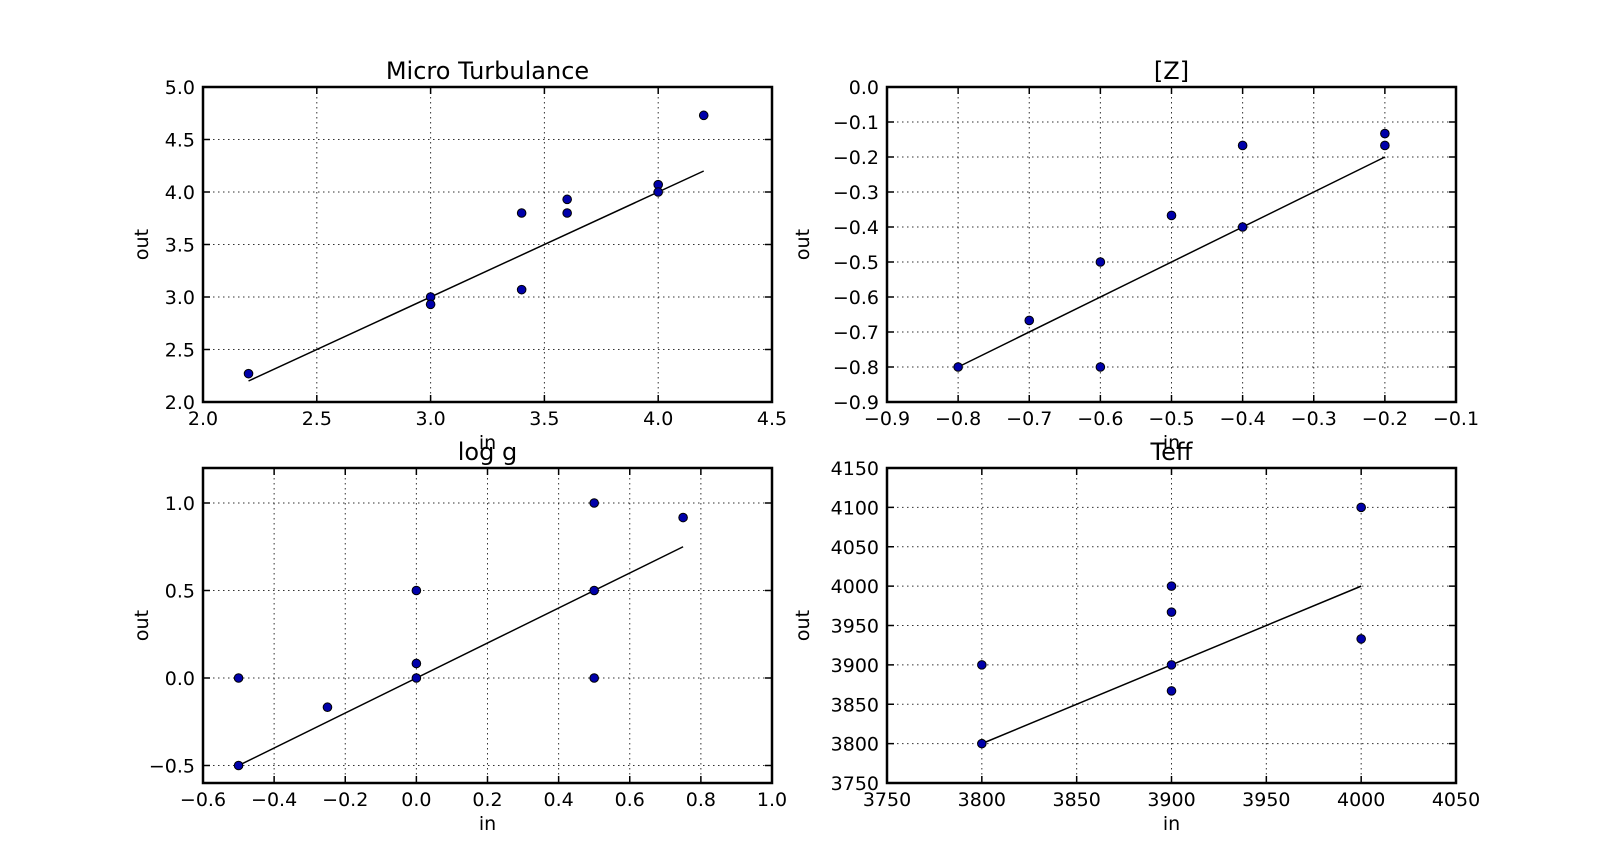 This screenshot has height=862, width=1600. What do you see at coordinates (856, 228) in the screenshot?
I see `y-tick-label: −0.4` at bounding box center [856, 228].